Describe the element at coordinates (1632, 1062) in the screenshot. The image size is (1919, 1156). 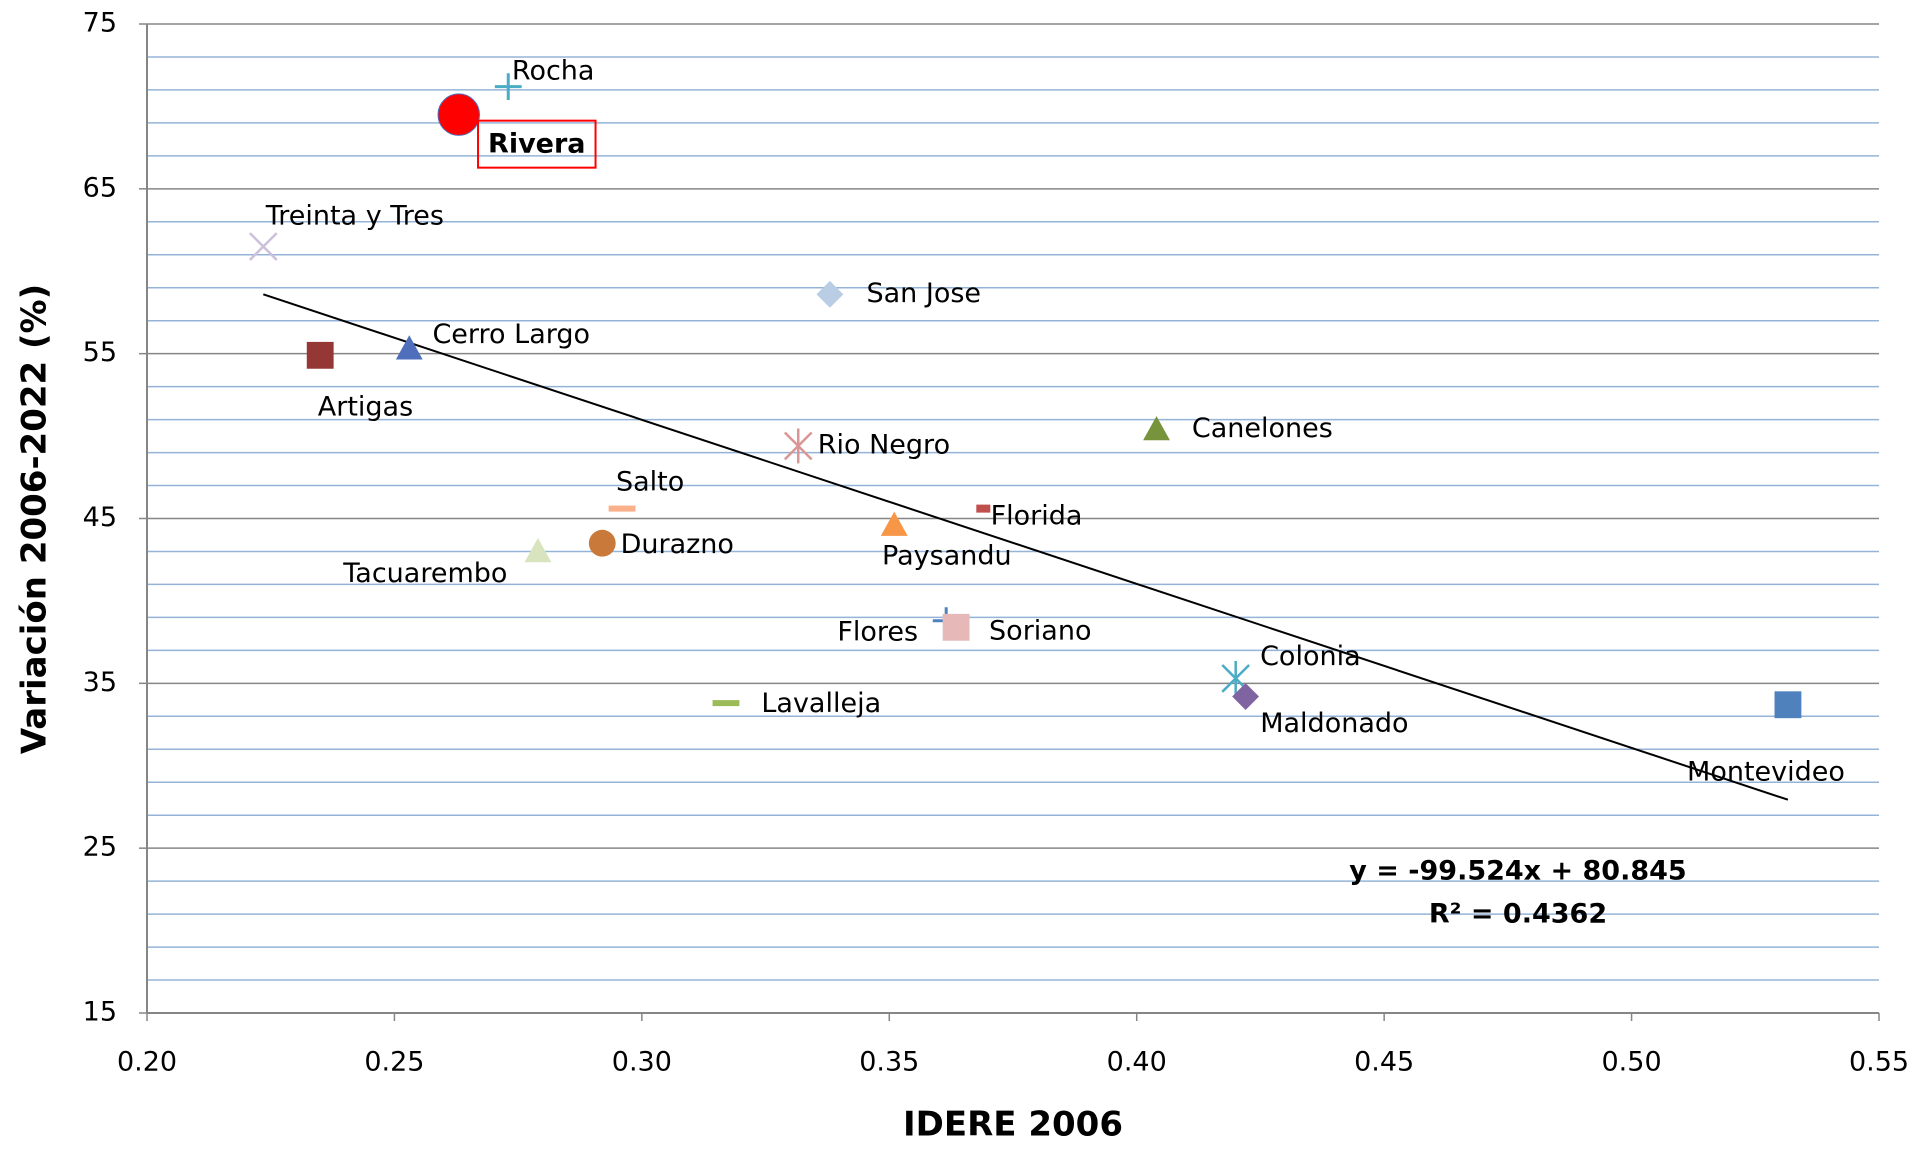
I see `x-tick-label: 0.50` at that location.